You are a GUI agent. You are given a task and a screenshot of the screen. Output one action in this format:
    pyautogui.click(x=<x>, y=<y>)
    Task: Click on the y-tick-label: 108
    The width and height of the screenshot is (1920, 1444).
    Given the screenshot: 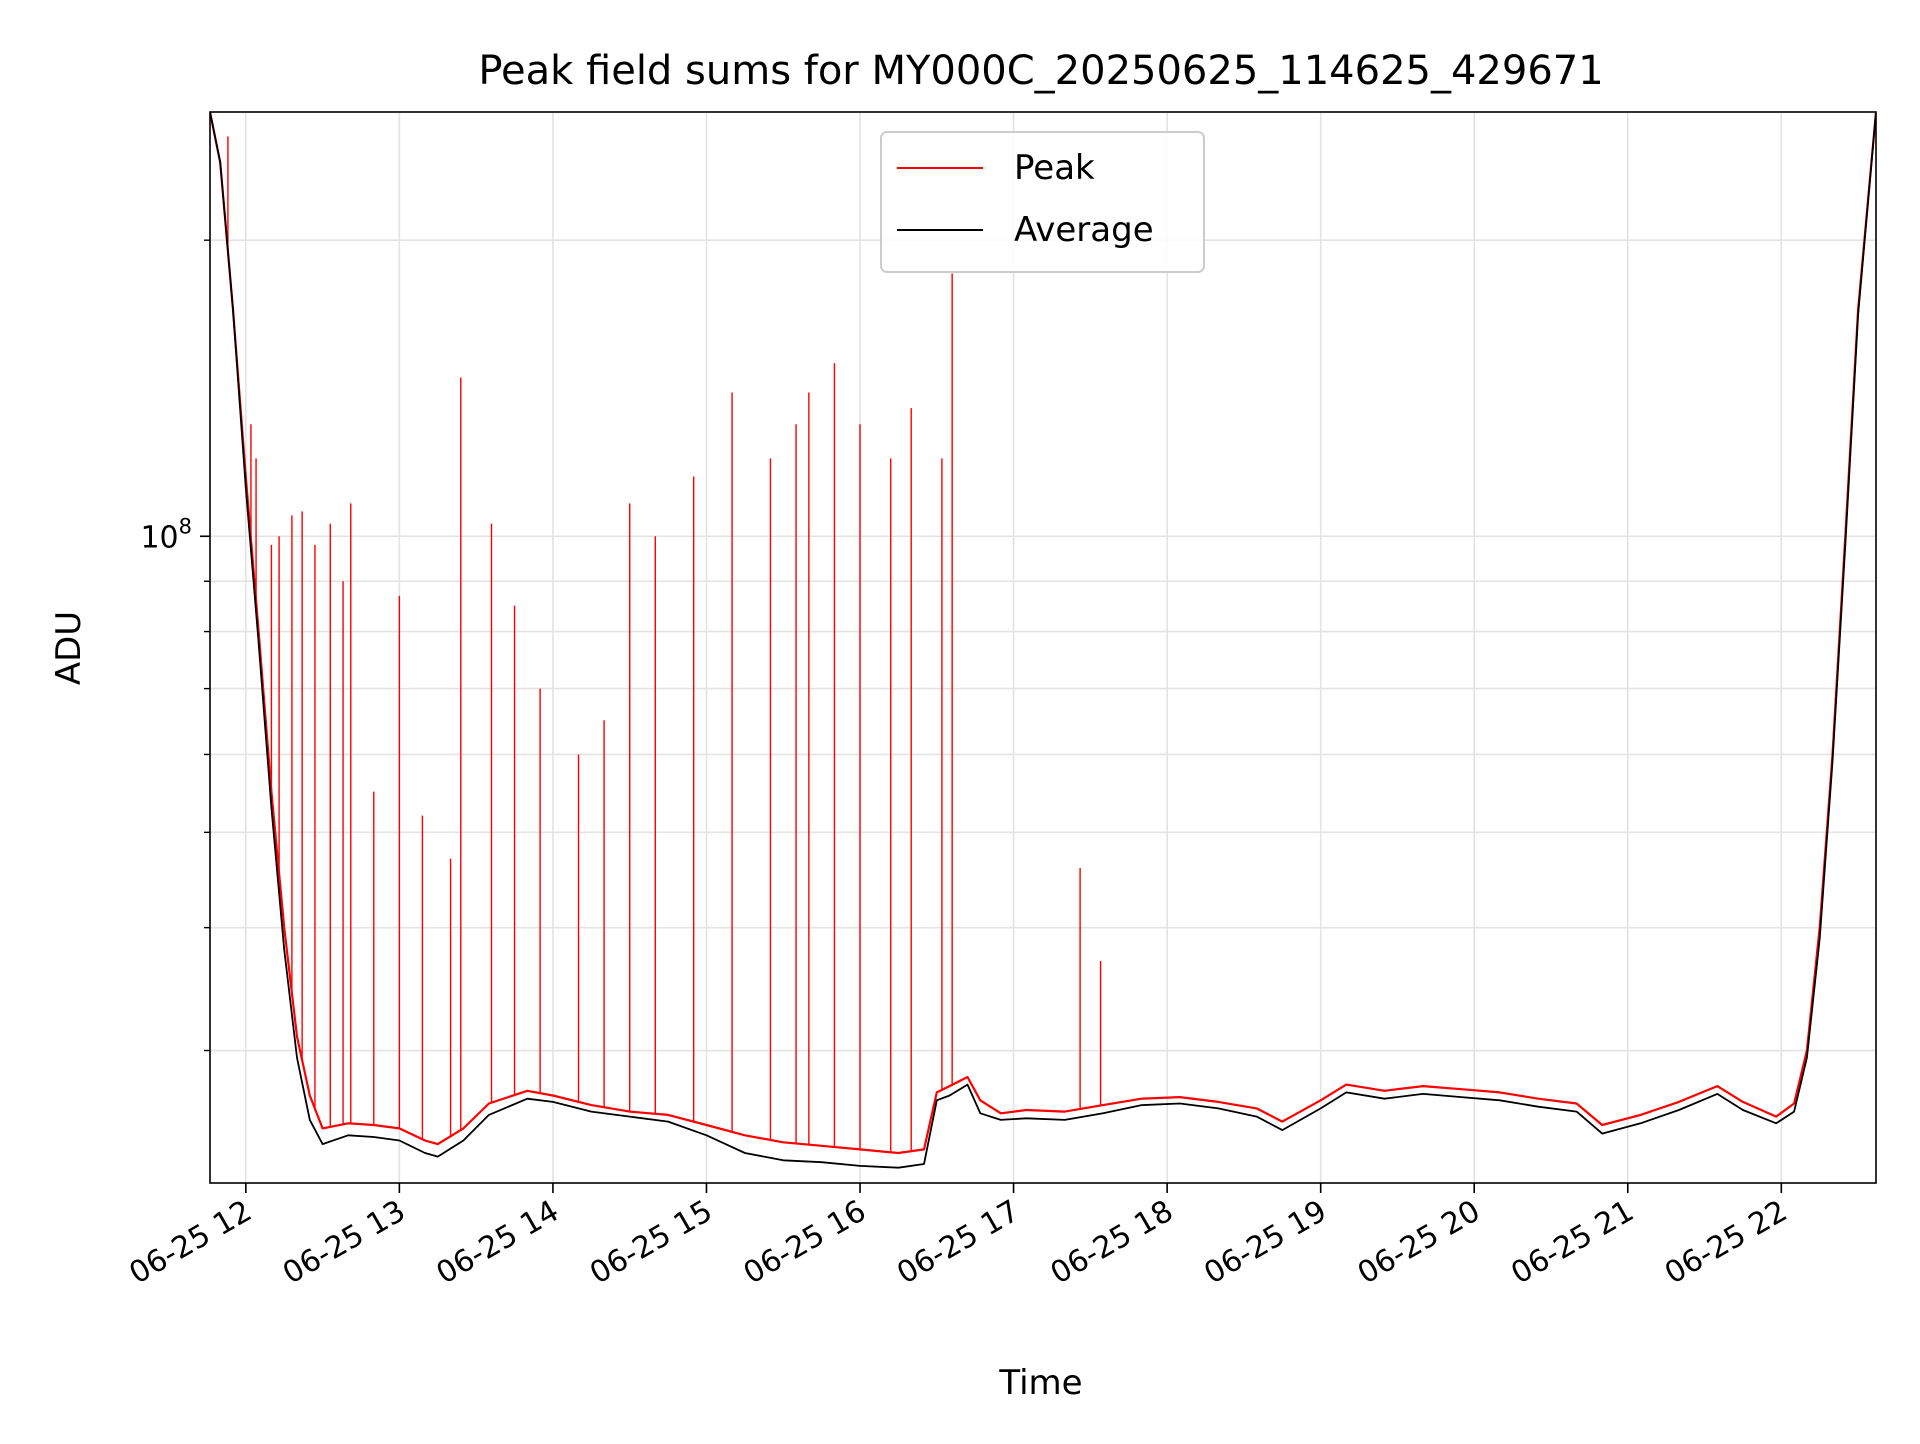 What is the action you would take?
    pyautogui.click(x=166, y=534)
    